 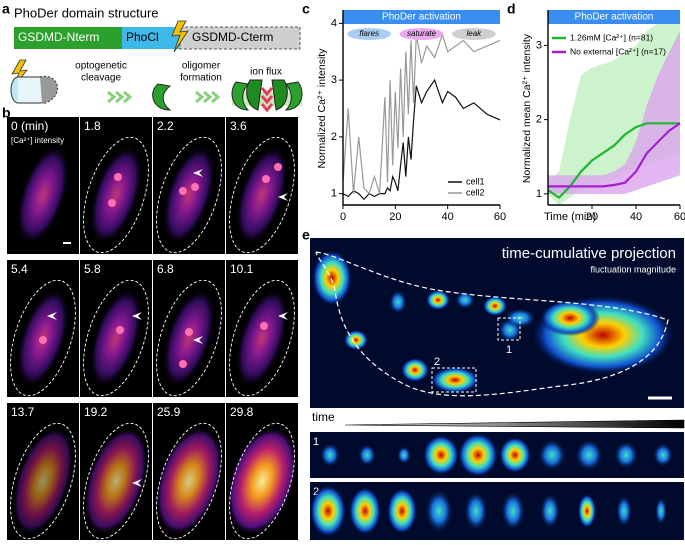 What do you see at coordinates (242, 412) in the screenshot?
I see `time-label: 29.8` at bounding box center [242, 412].